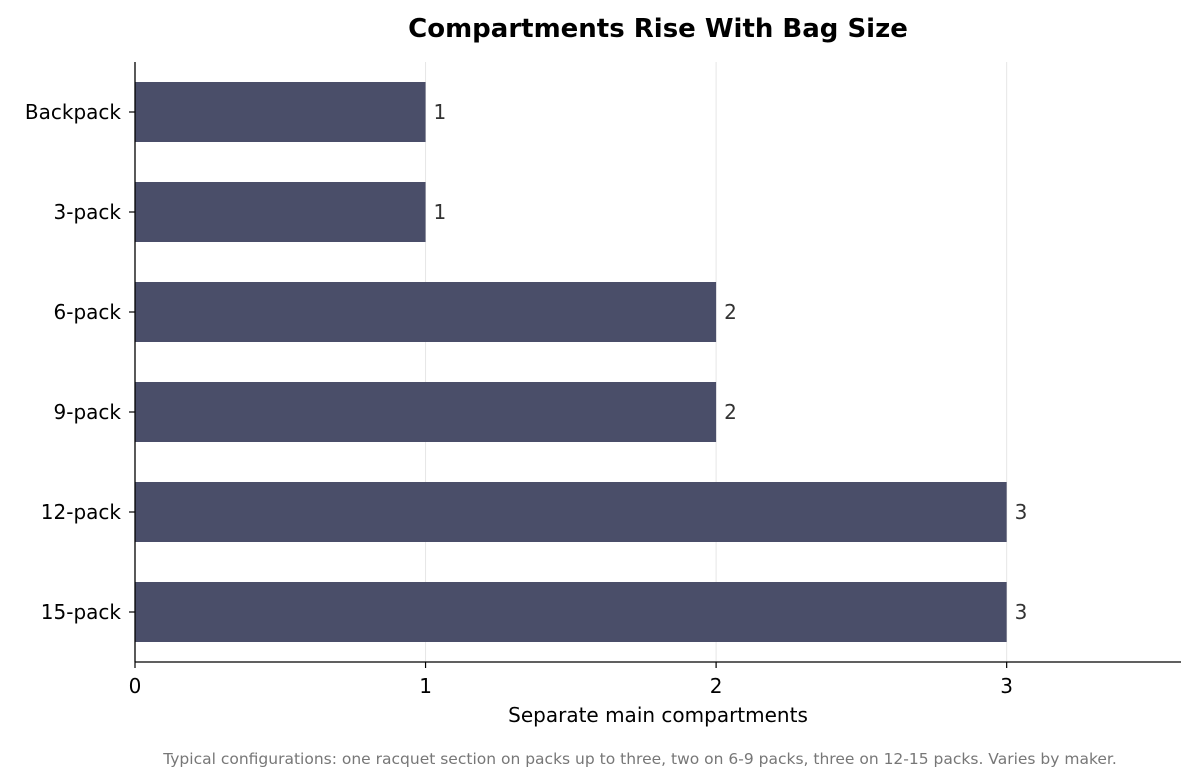 This screenshot has height=783, width=1196. Describe the element at coordinates (658, 29) in the screenshot. I see `chart-title: Compartments Rise With Bag Size` at that location.